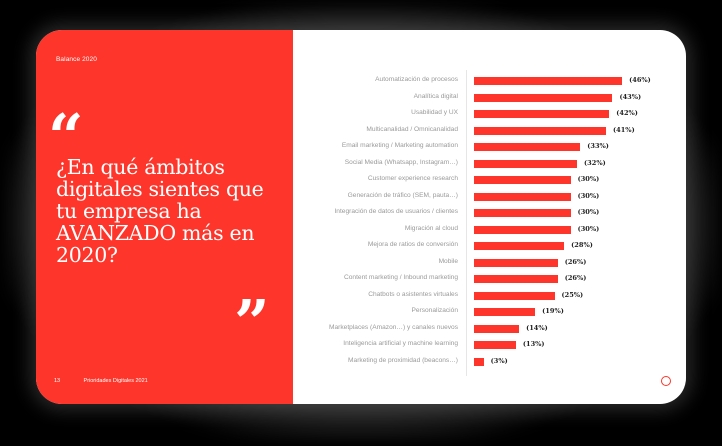 The width and height of the screenshot is (722, 446). I want to click on category-label: Personalización, so click(434, 310).